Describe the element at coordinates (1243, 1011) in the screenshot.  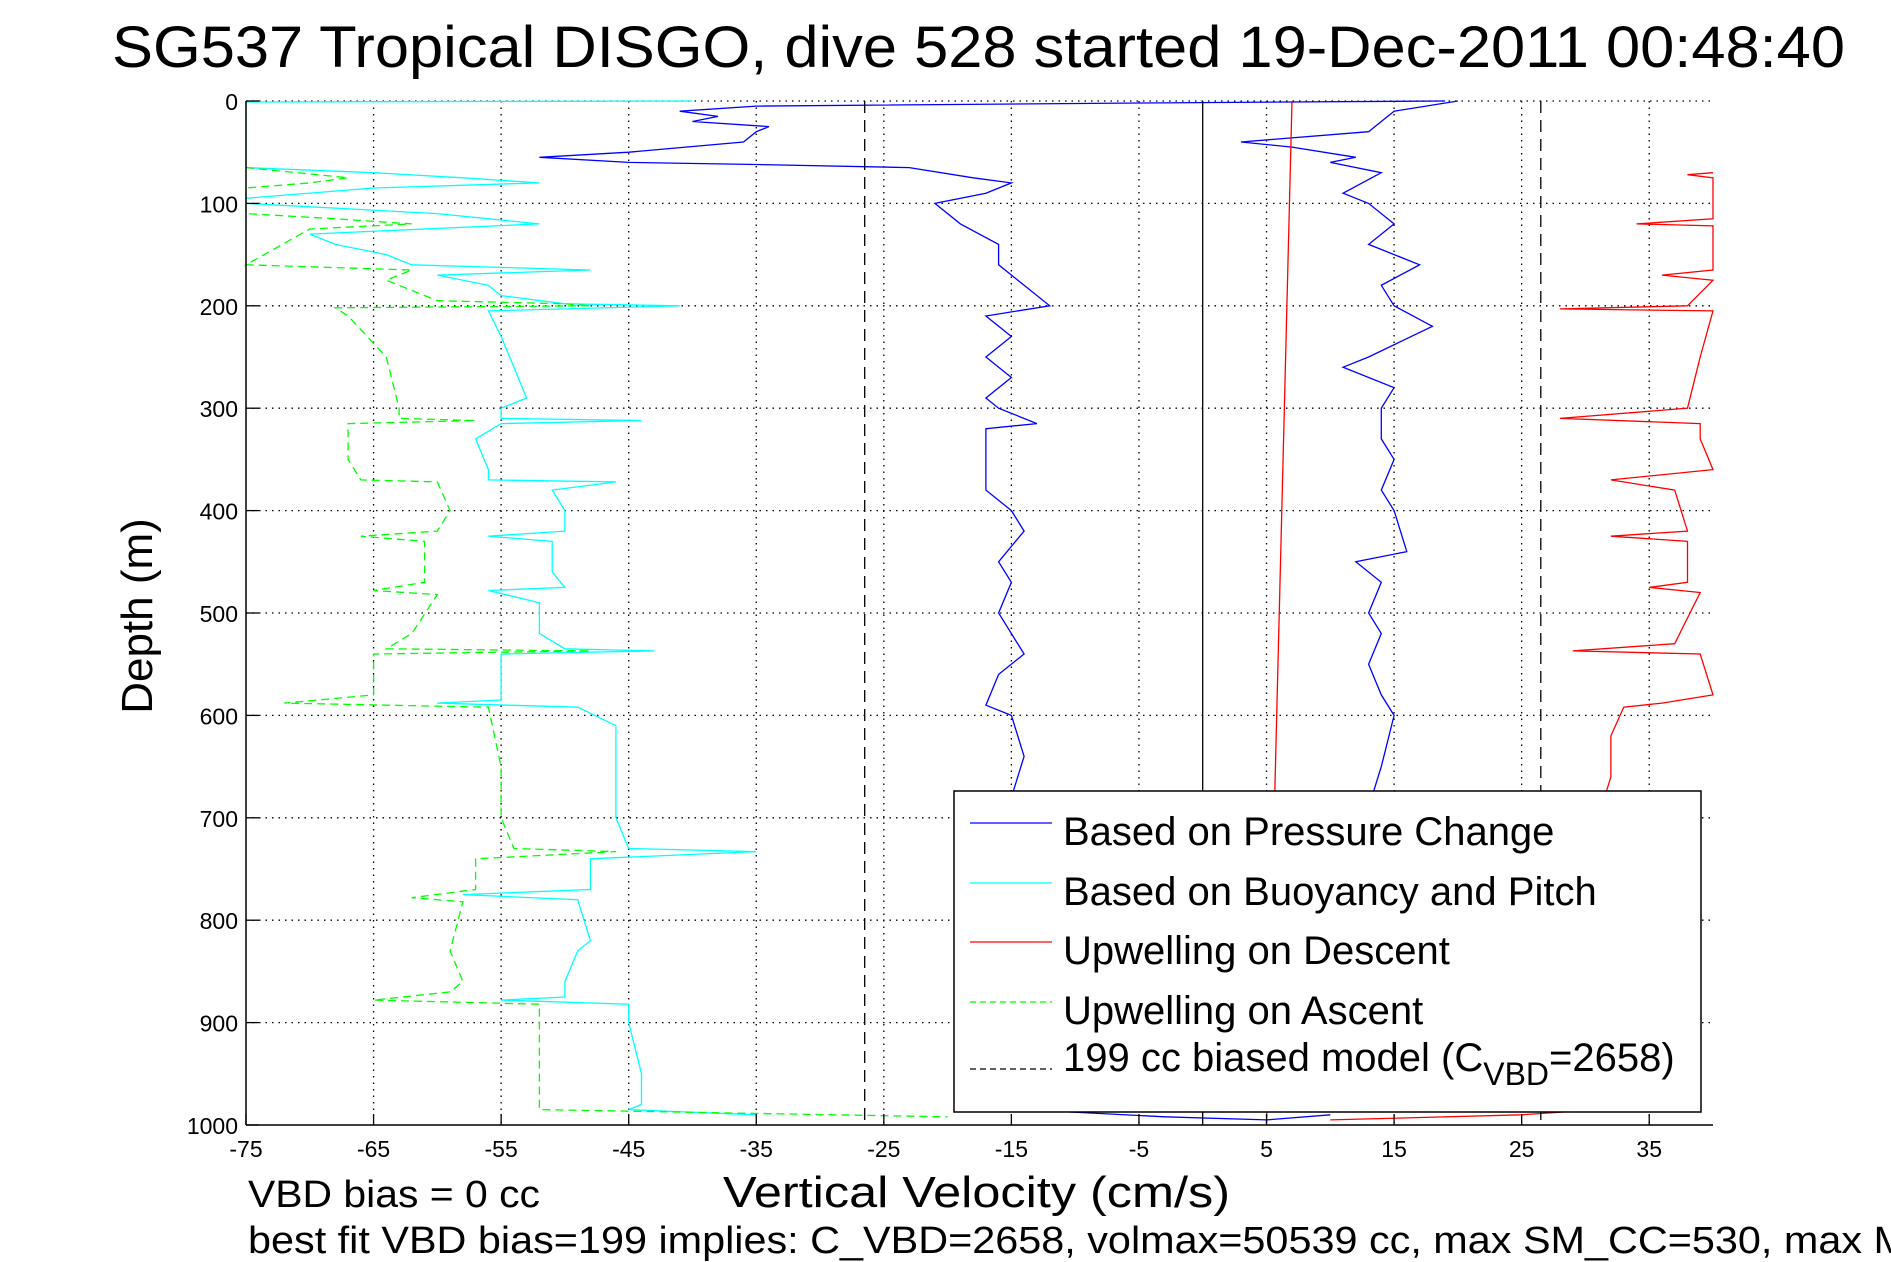
I see `legend-label-upwelling-ascent: Upwelling on Ascent` at that location.